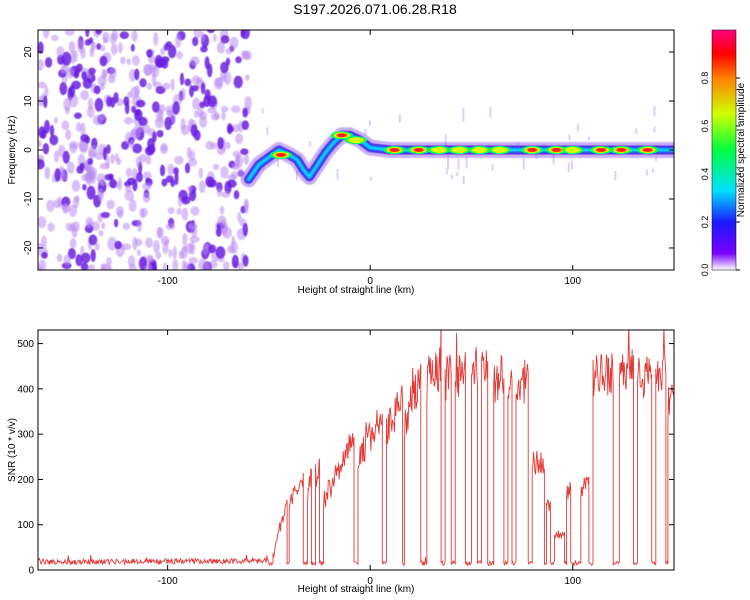  What do you see at coordinates (741, 149) in the screenshot?
I see `colorbar-label: Normalized spectral amplitude` at bounding box center [741, 149].